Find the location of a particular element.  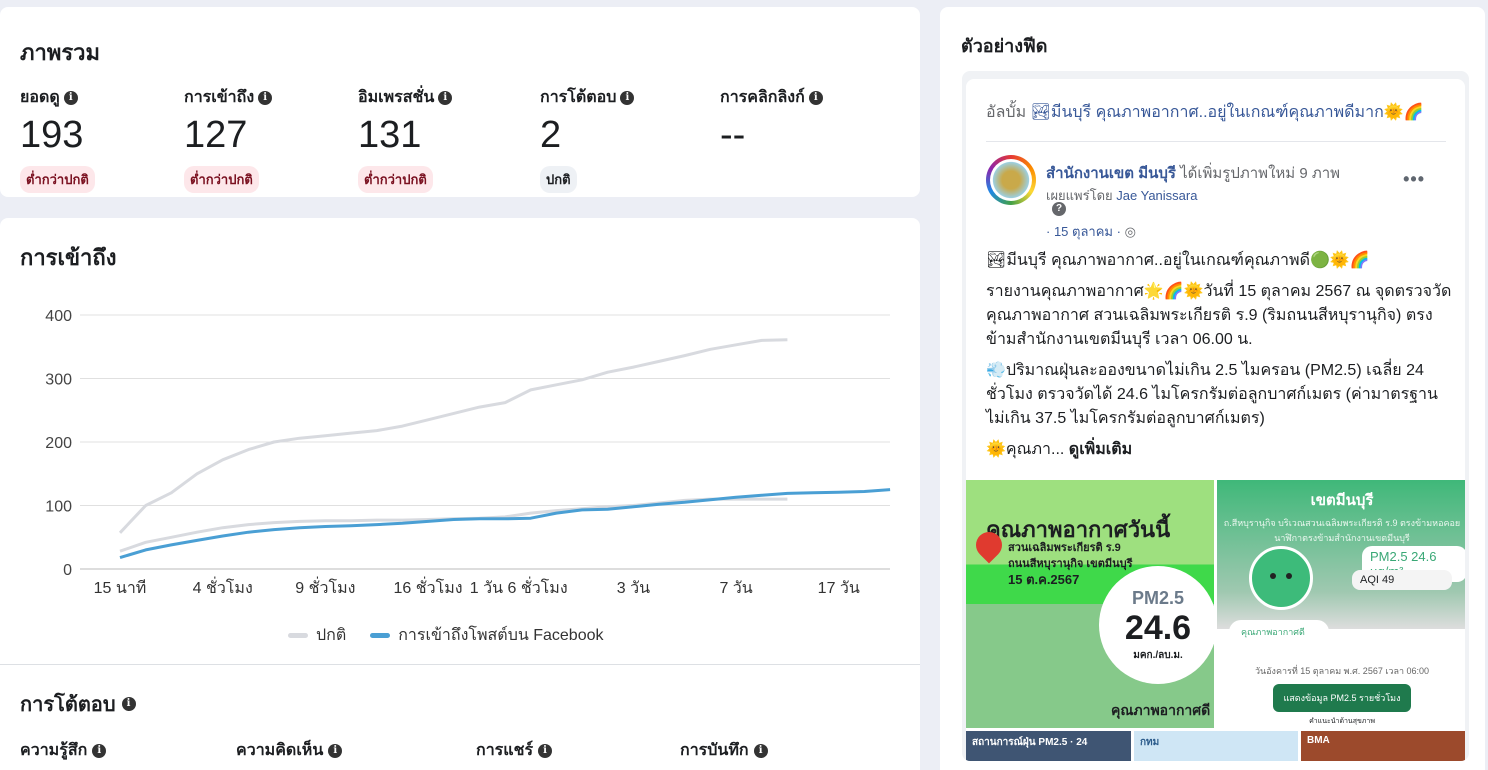

engagement-metric: ความรู้สึก i is located at coordinates (63, 750).